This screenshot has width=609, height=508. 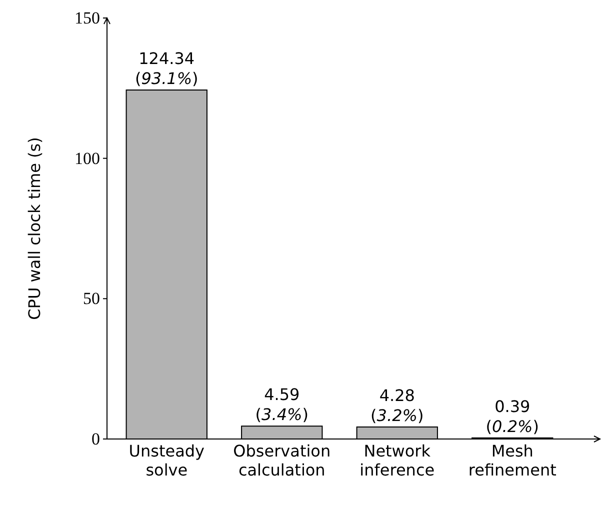 I want to click on data-label: 124.34 (93.1%), so click(x=166, y=68).